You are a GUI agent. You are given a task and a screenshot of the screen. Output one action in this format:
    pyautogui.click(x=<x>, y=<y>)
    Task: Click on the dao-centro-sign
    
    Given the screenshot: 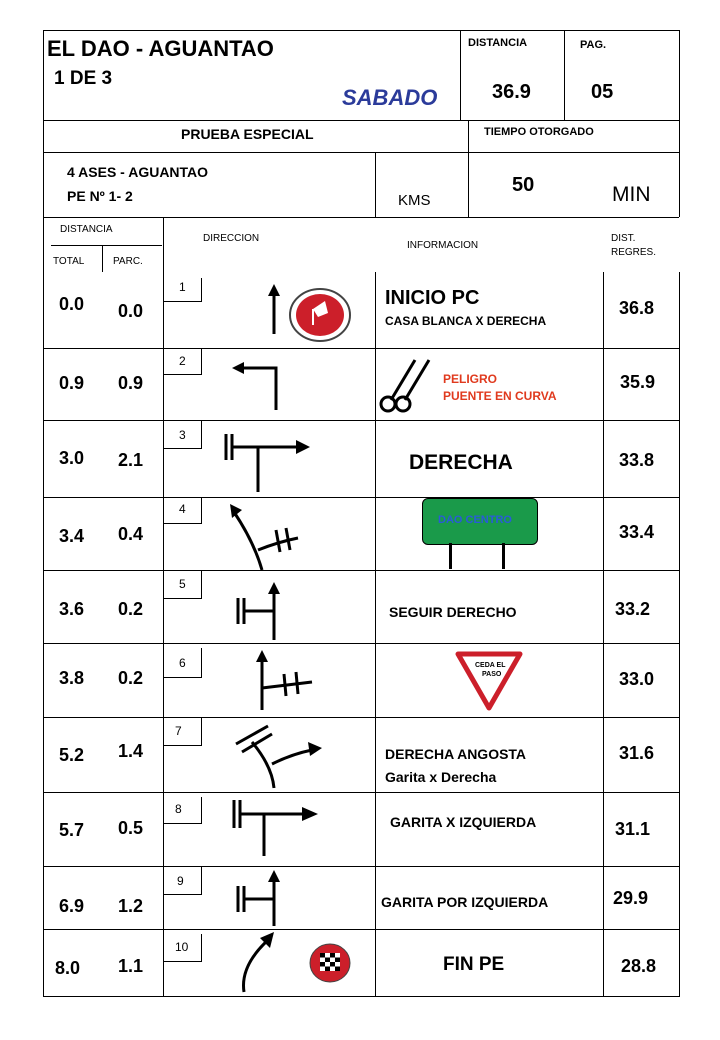 What is the action you would take?
    pyautogui.click(x=480, y=521)
    